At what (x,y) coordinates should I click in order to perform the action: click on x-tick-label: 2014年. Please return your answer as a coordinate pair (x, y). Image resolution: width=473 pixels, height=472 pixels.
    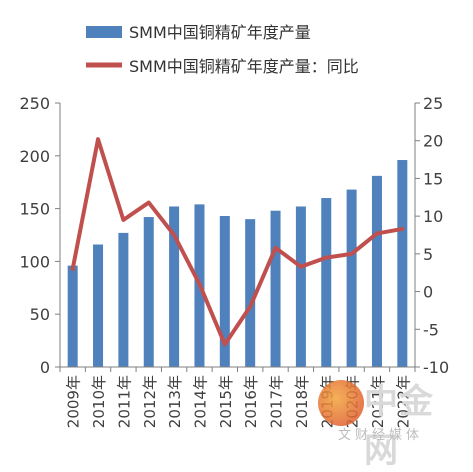
    Looking at the image, I should click on (200, 401).